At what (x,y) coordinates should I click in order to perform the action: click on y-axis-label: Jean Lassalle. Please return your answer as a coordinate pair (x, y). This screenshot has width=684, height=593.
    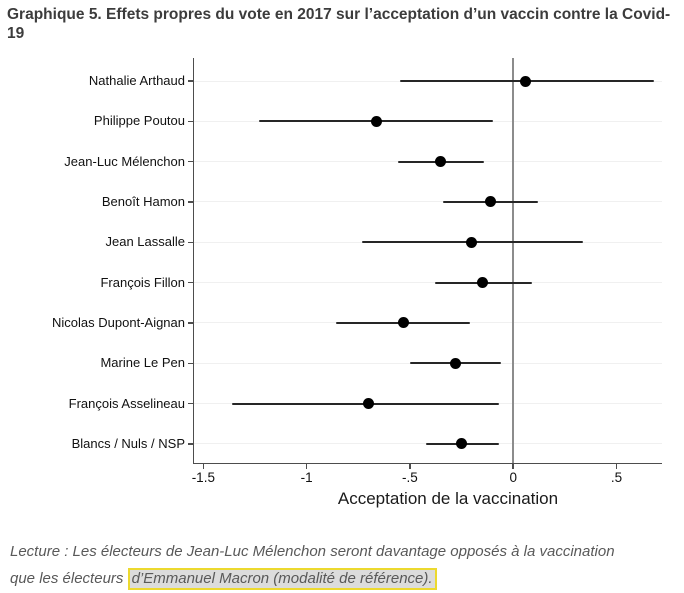
    Looking at the image, I should click on (145, 242).